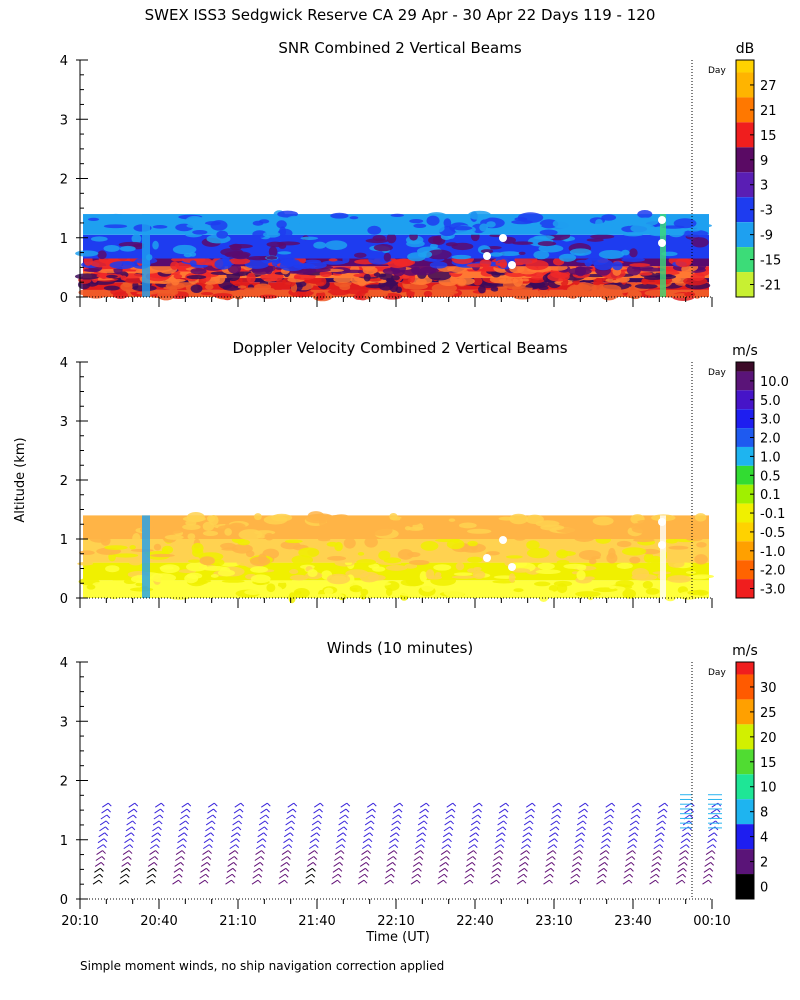 Image resolution: width=800 pixels, height=1000 pixels. What do you see at coordinates (474, 921) in the screenshot?
I see `x-tick-label: 22:40` at bounding box center [474, 921].